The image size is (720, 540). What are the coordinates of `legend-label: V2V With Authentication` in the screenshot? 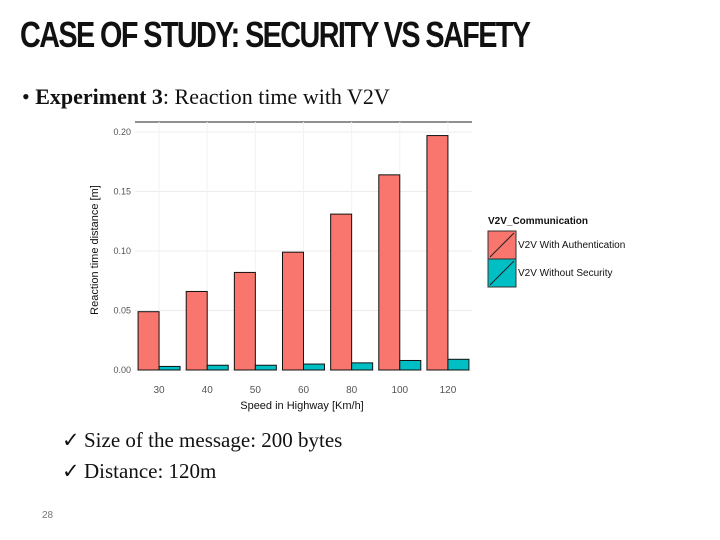 It's located at (571, 245).